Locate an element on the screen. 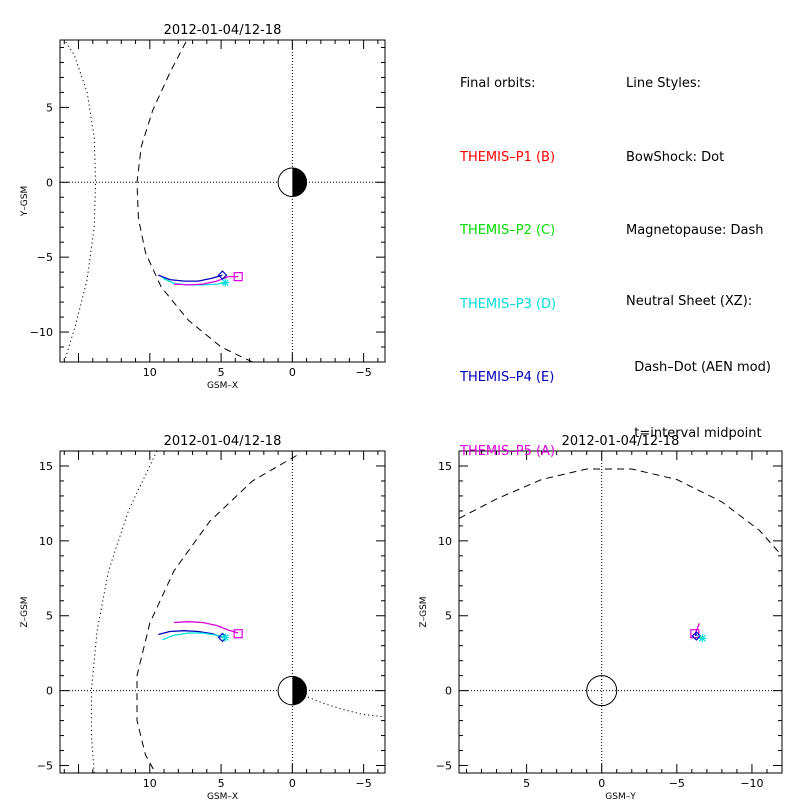 The width and height of the screenshot is (800, 800). legend-style-bowshock: BowShock: Dot is located at coordinates (675, 157).